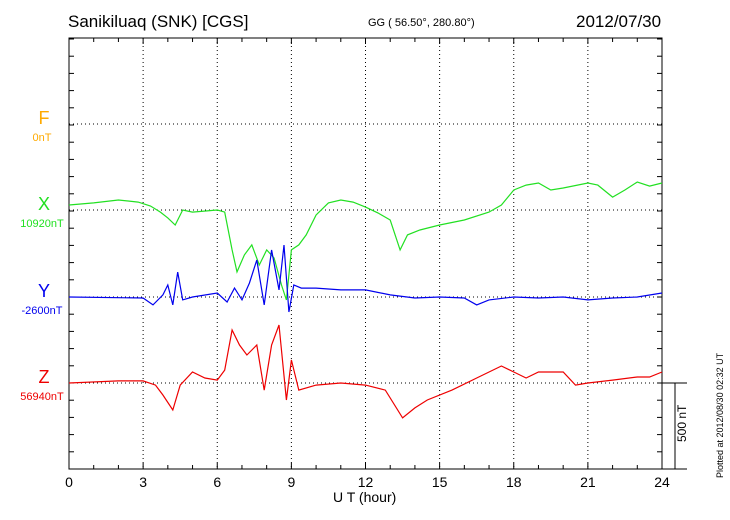  I want to click on series-line-y, so click(365, 279).